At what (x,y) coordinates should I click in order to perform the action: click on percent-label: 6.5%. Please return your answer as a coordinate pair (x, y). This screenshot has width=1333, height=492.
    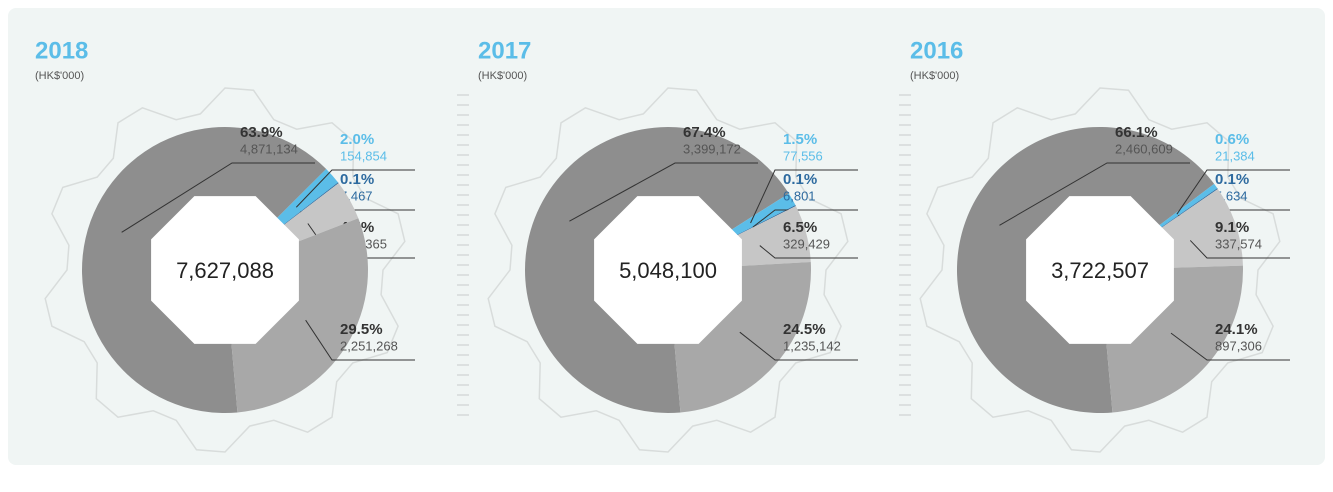
    Looking at the image, I should click on (800, 227).